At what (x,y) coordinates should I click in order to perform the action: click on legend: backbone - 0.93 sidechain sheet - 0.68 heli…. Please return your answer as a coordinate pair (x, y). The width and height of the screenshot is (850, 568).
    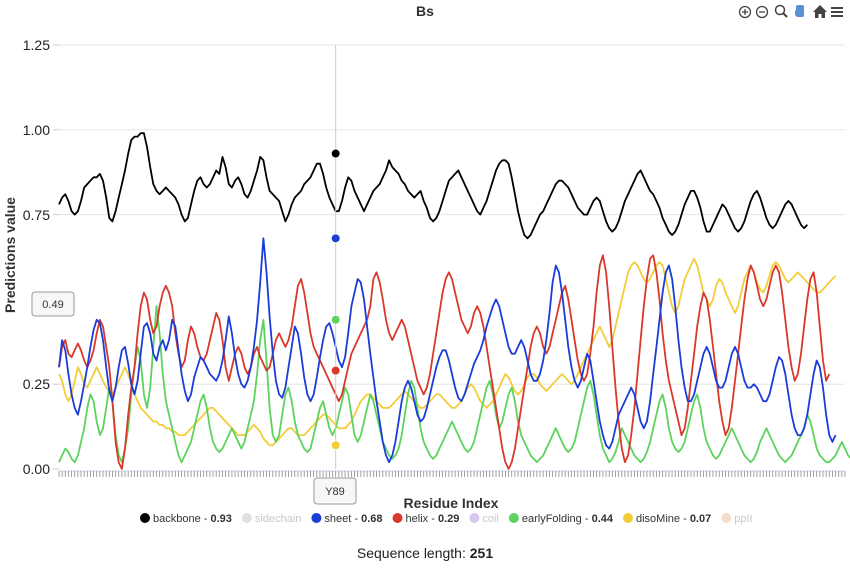
    Looking at the image, I should click on (446, 519).